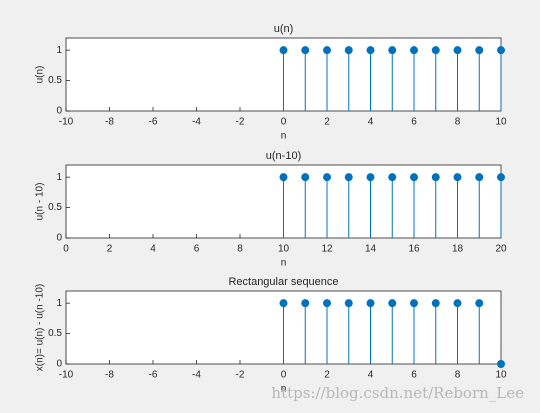  Describe the element at coordinates (371, 249) in the screenshot. I see `x-tick-label: 14` at that location.